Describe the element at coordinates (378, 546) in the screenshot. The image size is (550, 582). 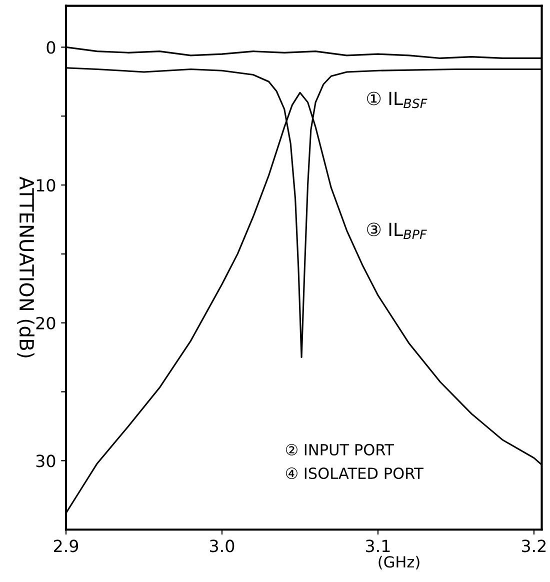
I see `x-tick-label: 3.1` at that location.